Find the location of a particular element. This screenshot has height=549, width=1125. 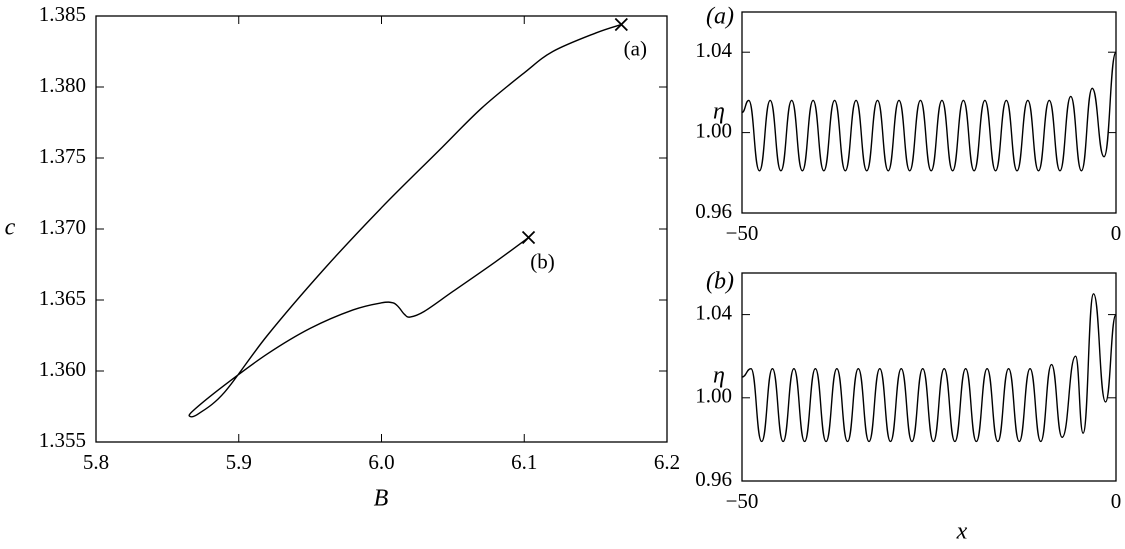

panel-title: (a) is located at coordinates (720, 17).